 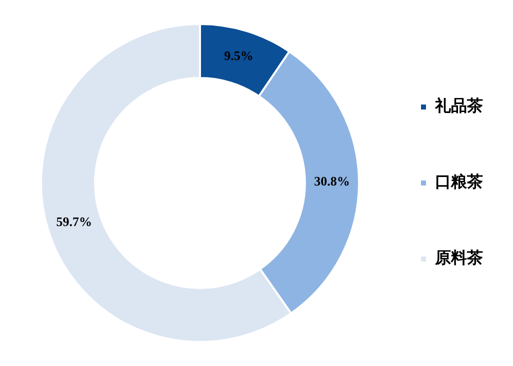 I want to click on legend-label: 礼品茶, so click(x=458, y=106).